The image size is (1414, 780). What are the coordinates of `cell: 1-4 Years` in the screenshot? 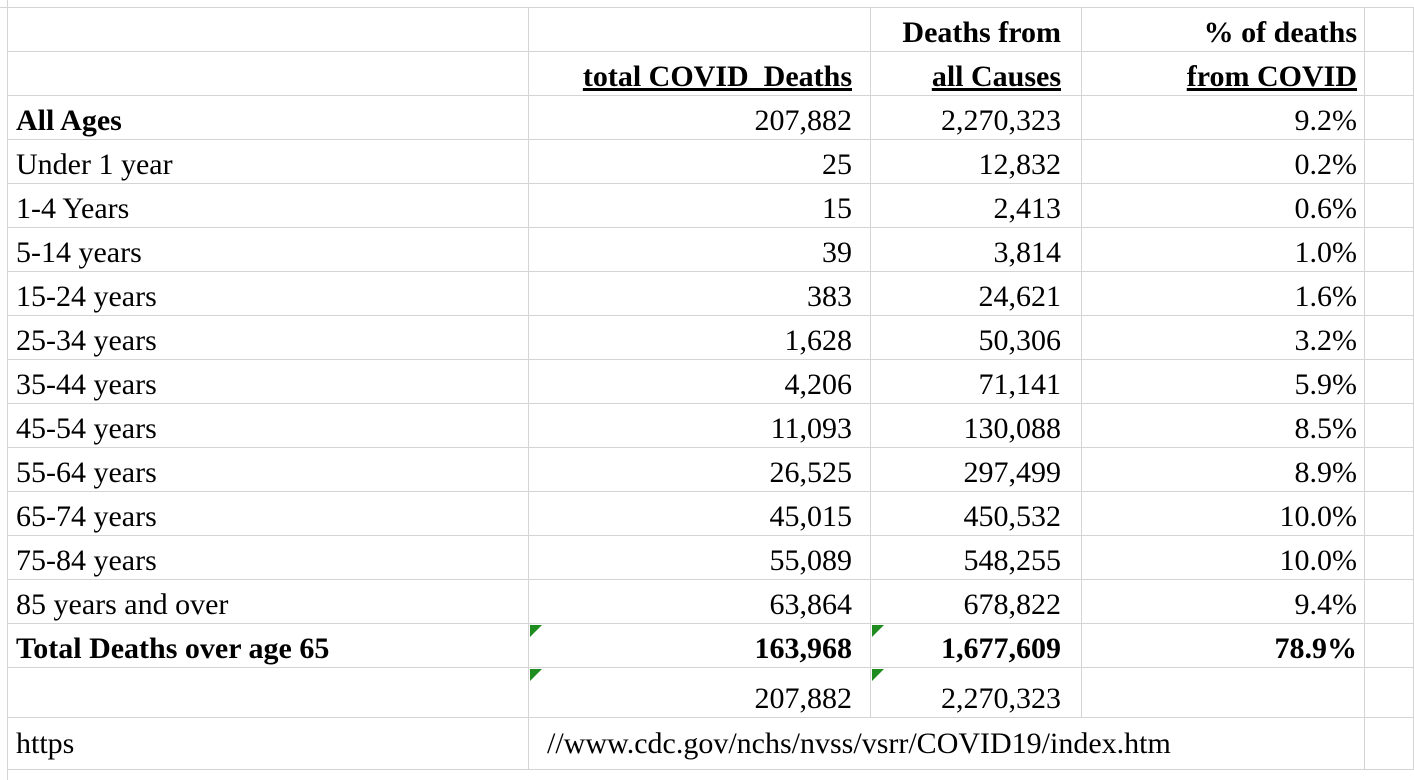 It's located at (268, 206).